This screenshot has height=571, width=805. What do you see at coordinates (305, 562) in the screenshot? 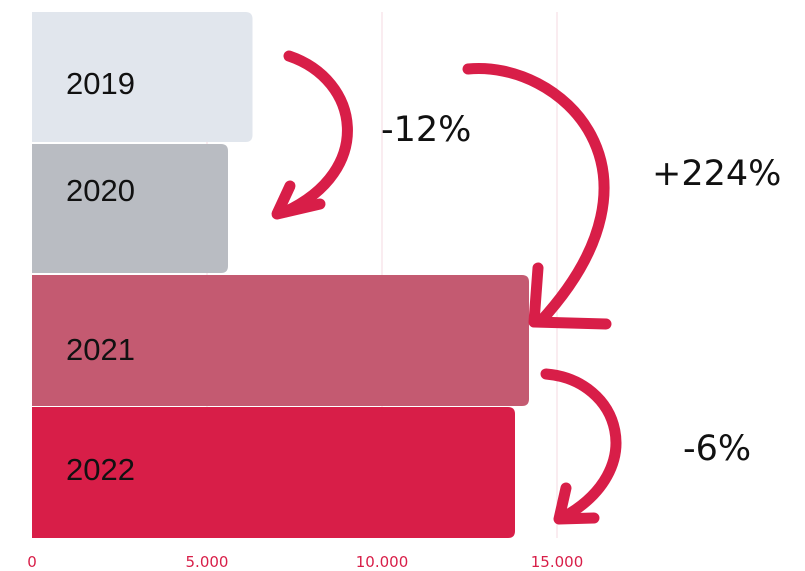
I see `x-axis-ticks: 0 5.000 10.000 15.000` at bounding box center [305, 562].